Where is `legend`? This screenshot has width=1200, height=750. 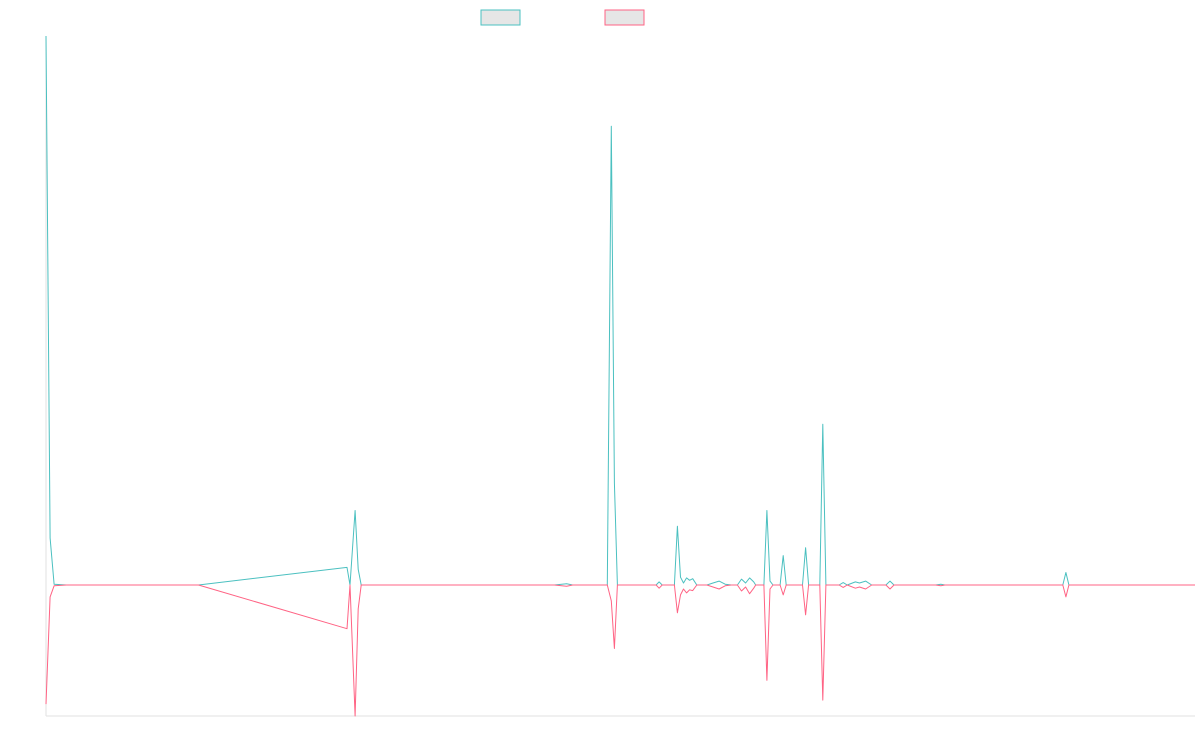
legend is located at coordinates (562, 17).